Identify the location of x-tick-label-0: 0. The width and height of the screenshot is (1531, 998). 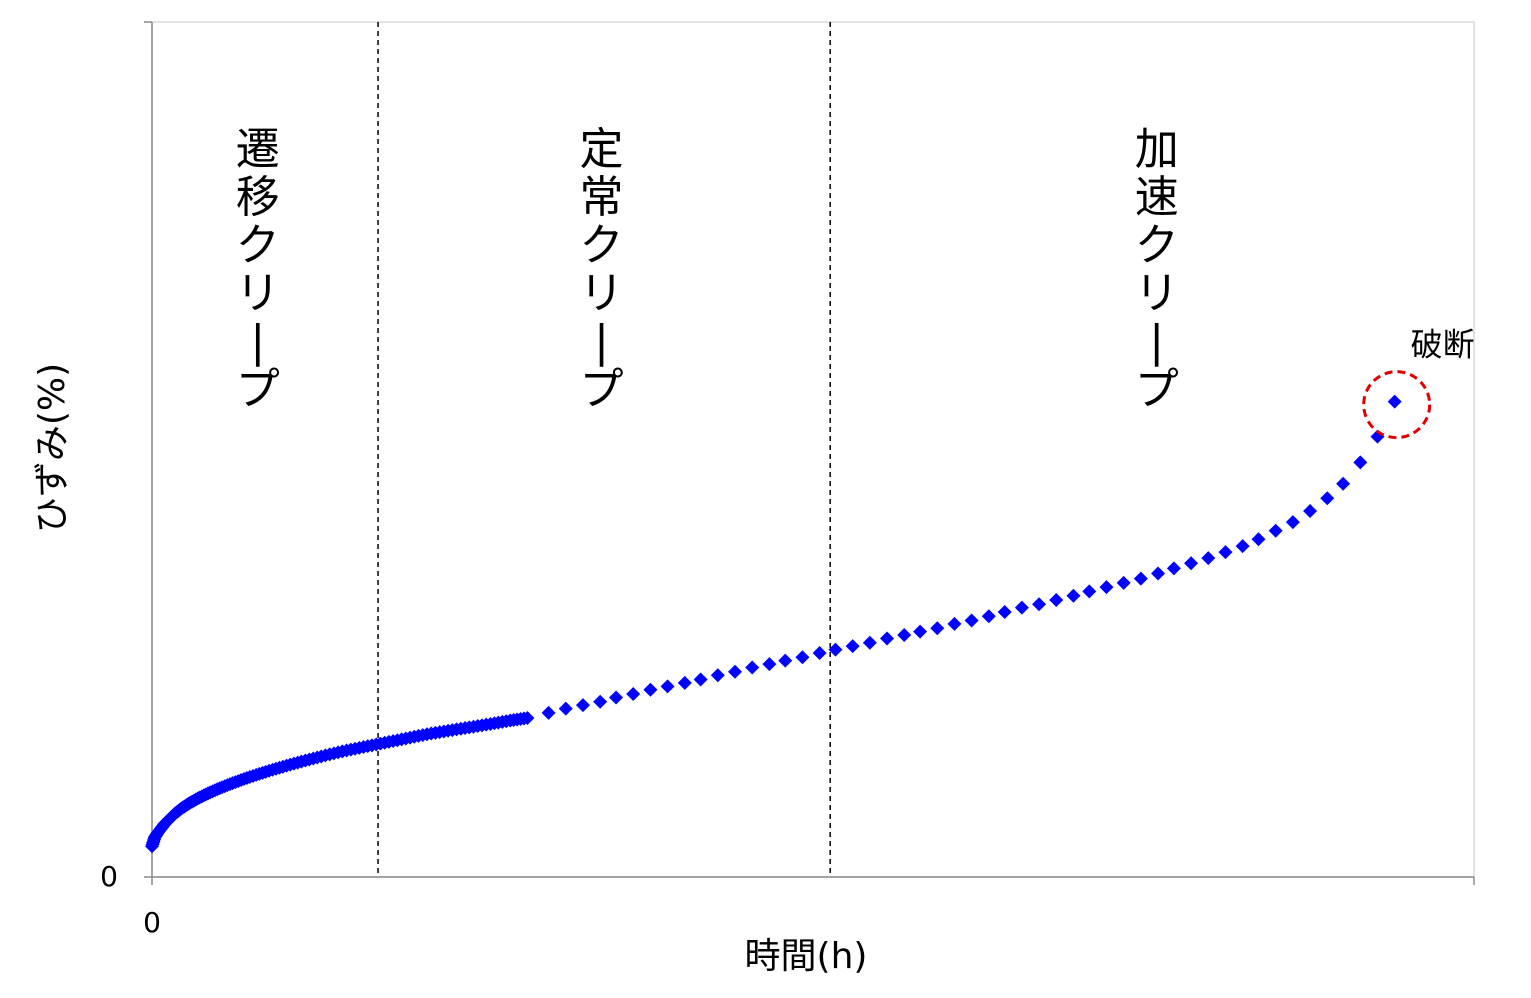
(152, 922).